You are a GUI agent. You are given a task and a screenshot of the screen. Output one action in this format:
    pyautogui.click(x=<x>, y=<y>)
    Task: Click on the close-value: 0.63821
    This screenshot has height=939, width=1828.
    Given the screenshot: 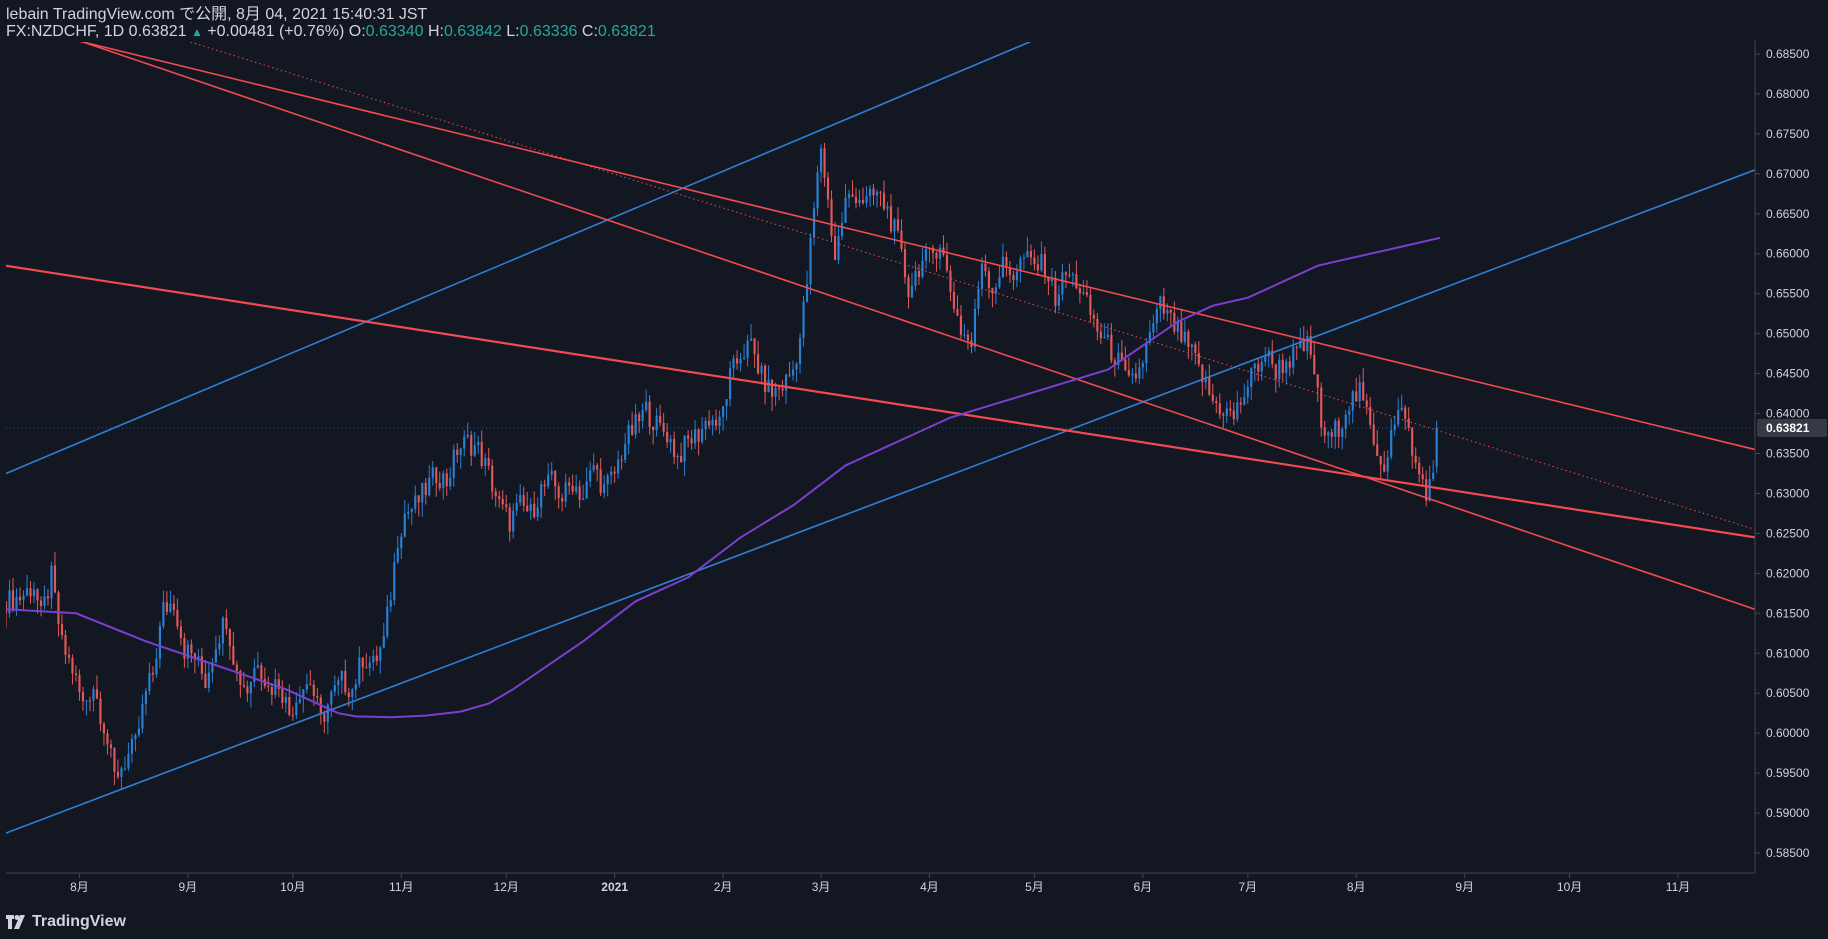 What is the action you would take?
    pyautogui.click(x=626, y=31)
    